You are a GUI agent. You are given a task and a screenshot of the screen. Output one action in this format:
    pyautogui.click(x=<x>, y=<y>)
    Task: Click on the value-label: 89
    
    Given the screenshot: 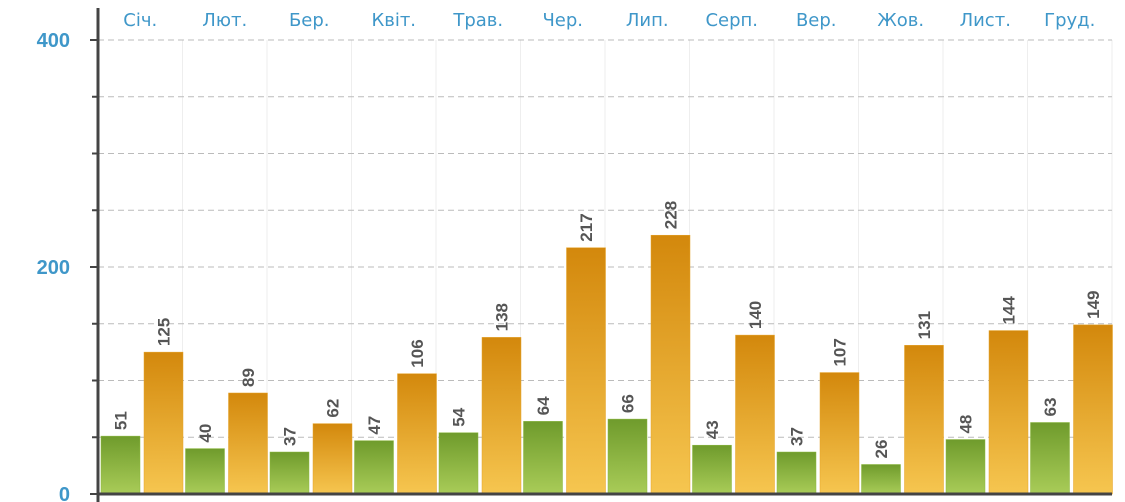 What is the action you would take?
    pyautogui.click(x=248, y=377)
    